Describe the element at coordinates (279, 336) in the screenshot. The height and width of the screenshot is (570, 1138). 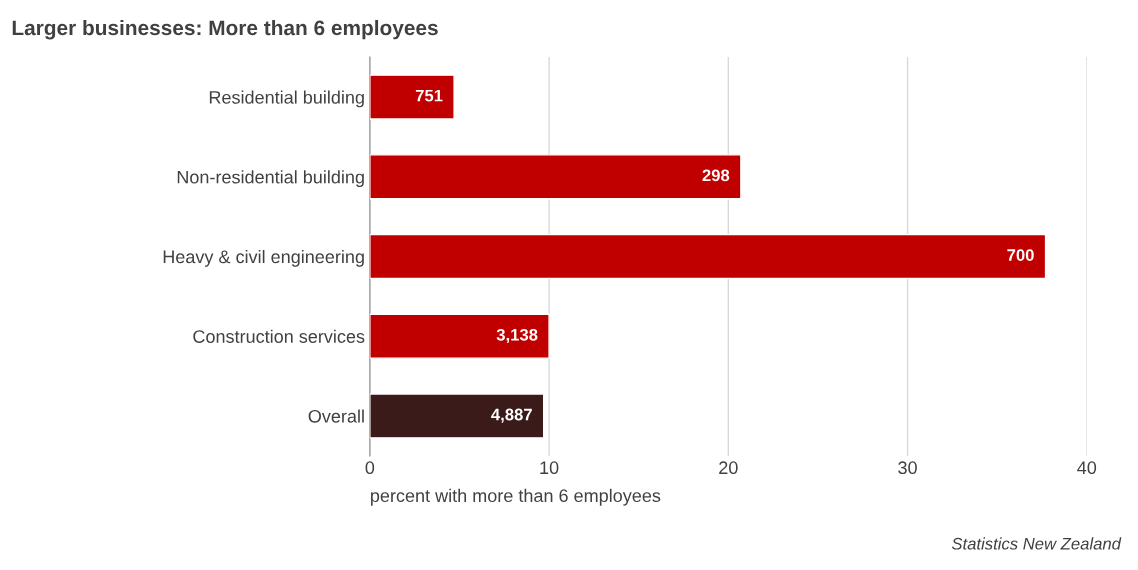
I see `y-tick-label: Construction services` at that location.